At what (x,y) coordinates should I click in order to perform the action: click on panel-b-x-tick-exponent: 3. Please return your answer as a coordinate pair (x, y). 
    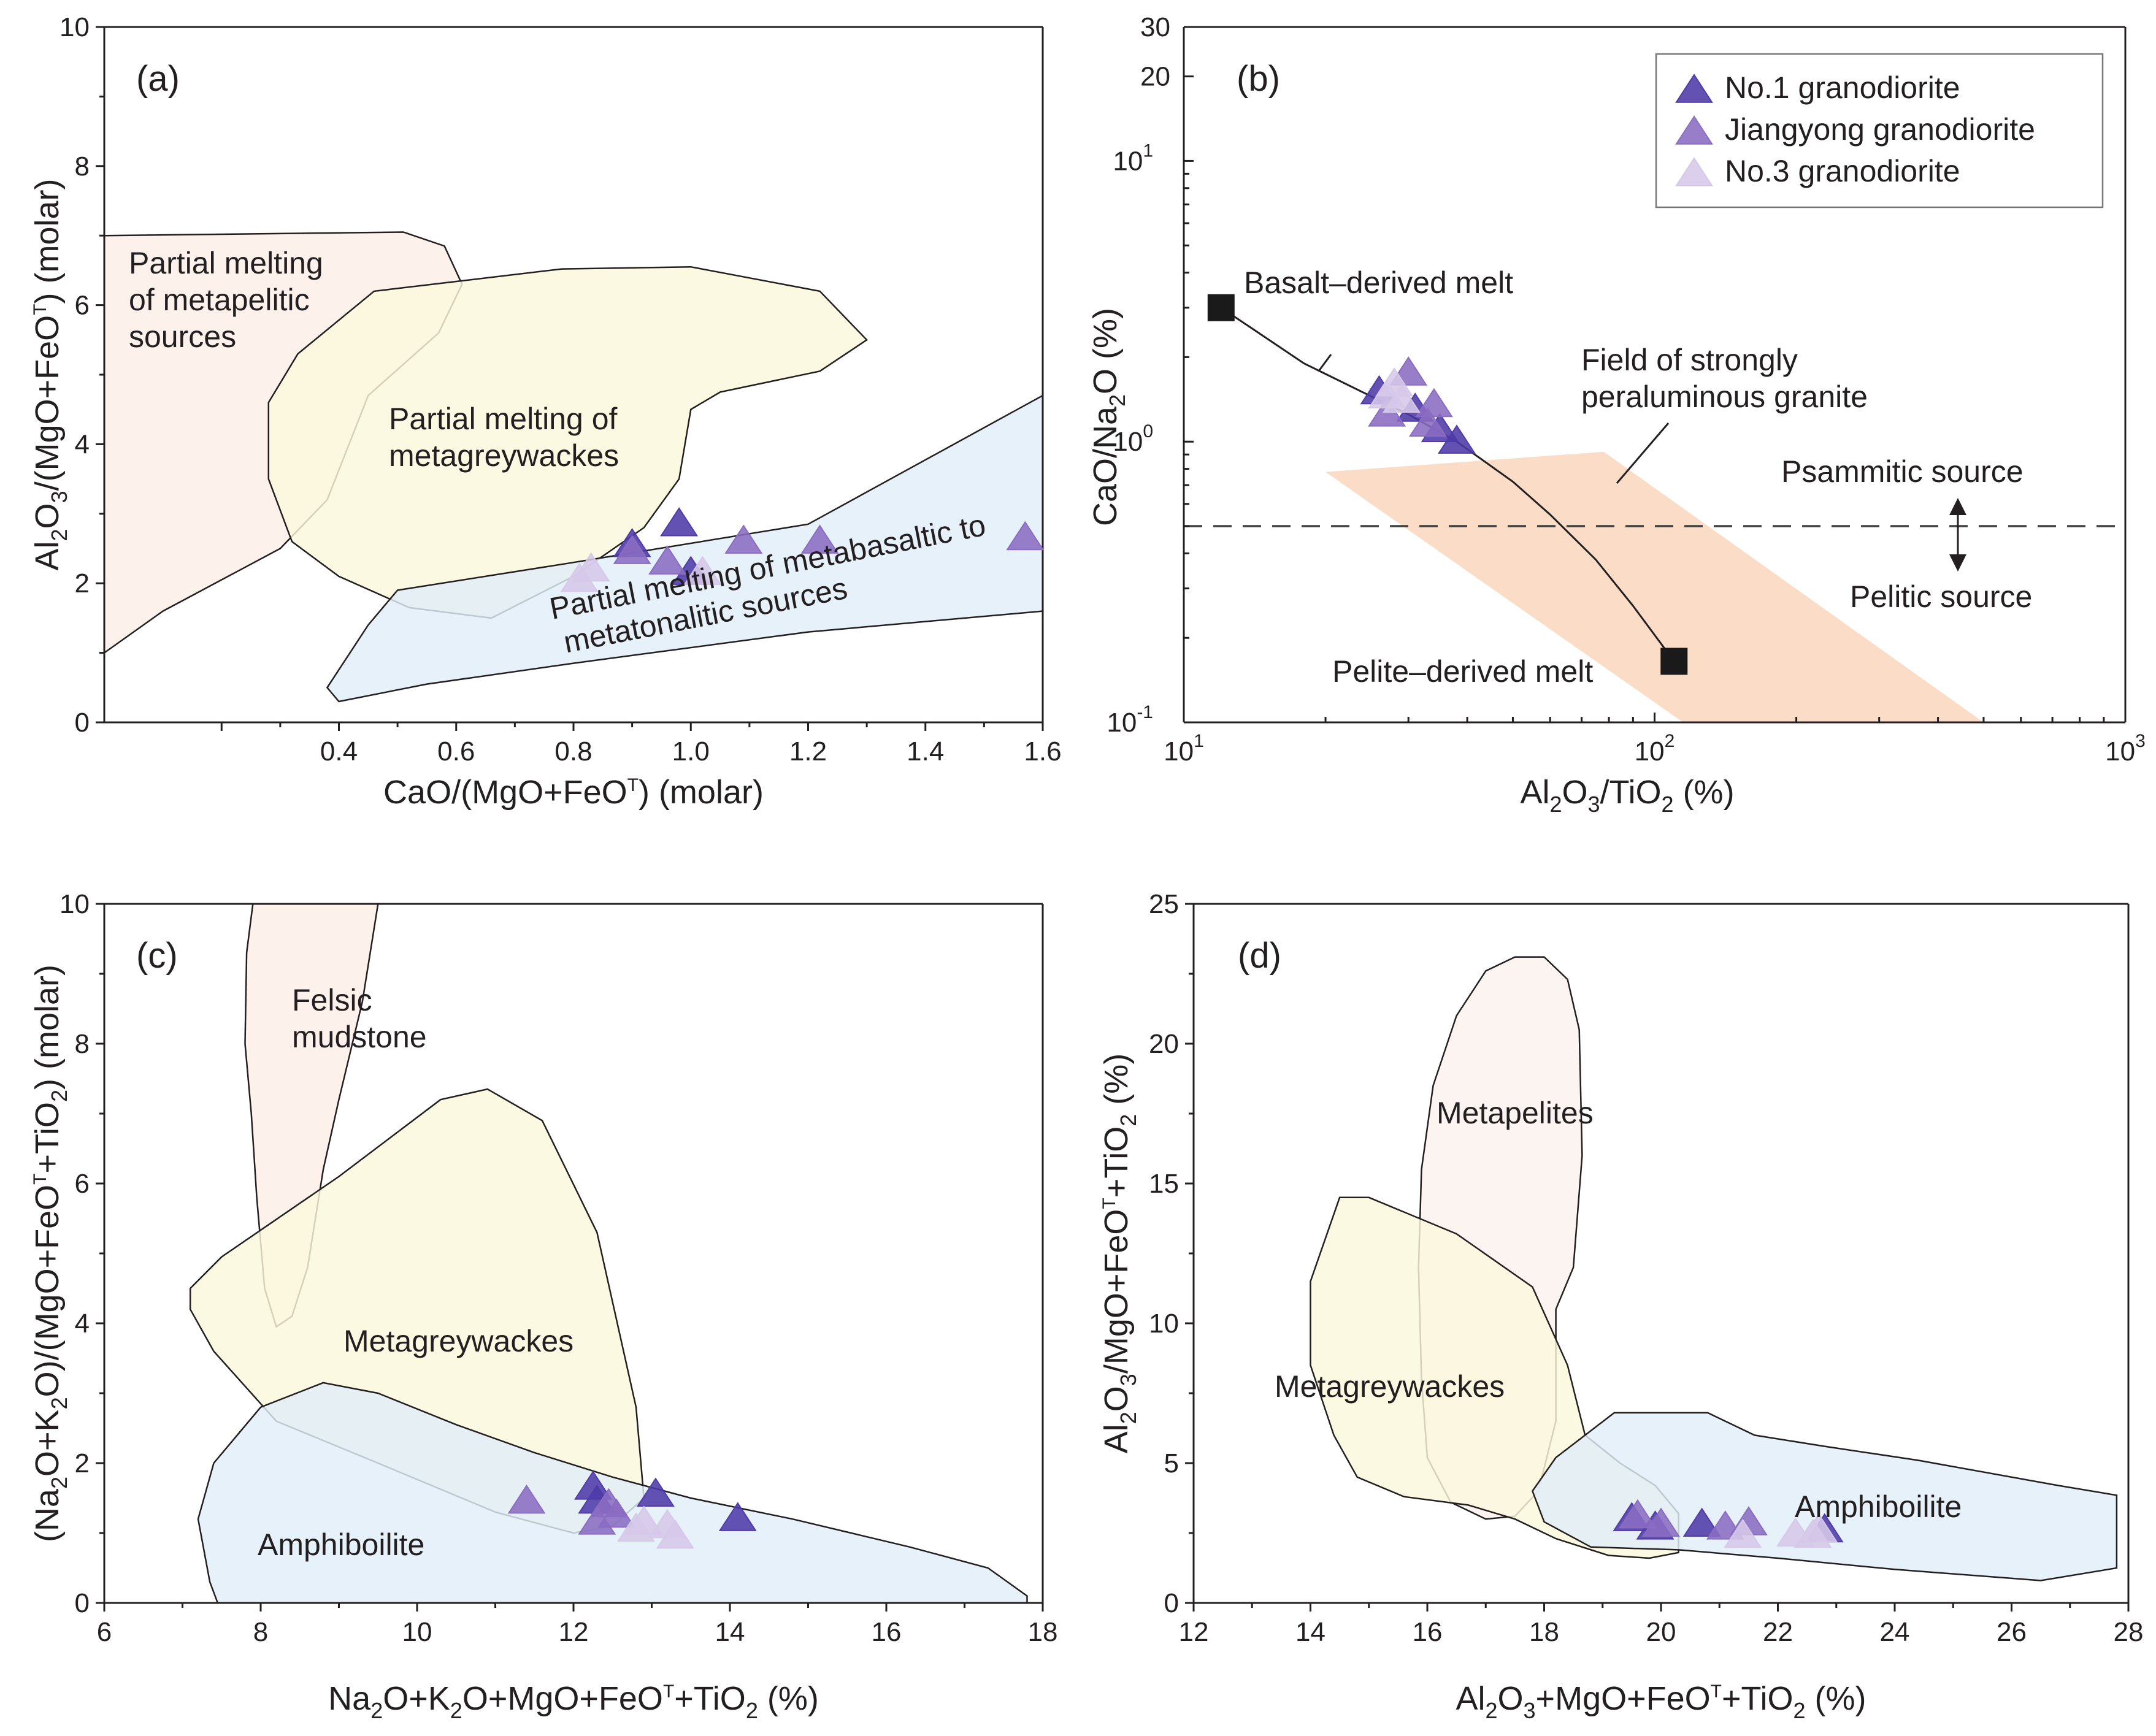
    Looking at the image, I should click on (2141, 741).